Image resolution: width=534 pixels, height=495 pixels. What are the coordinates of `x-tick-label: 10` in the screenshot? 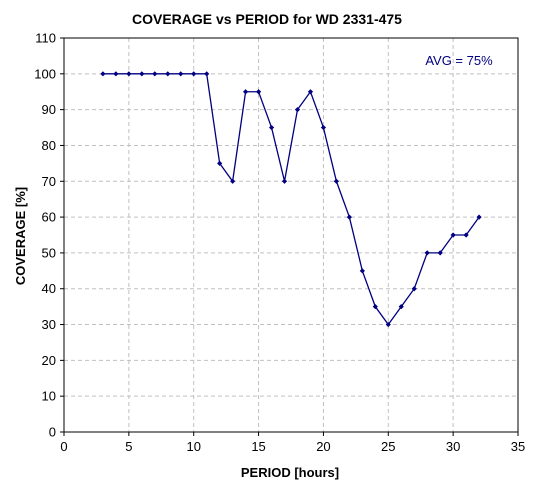 It's located at (193, 446).